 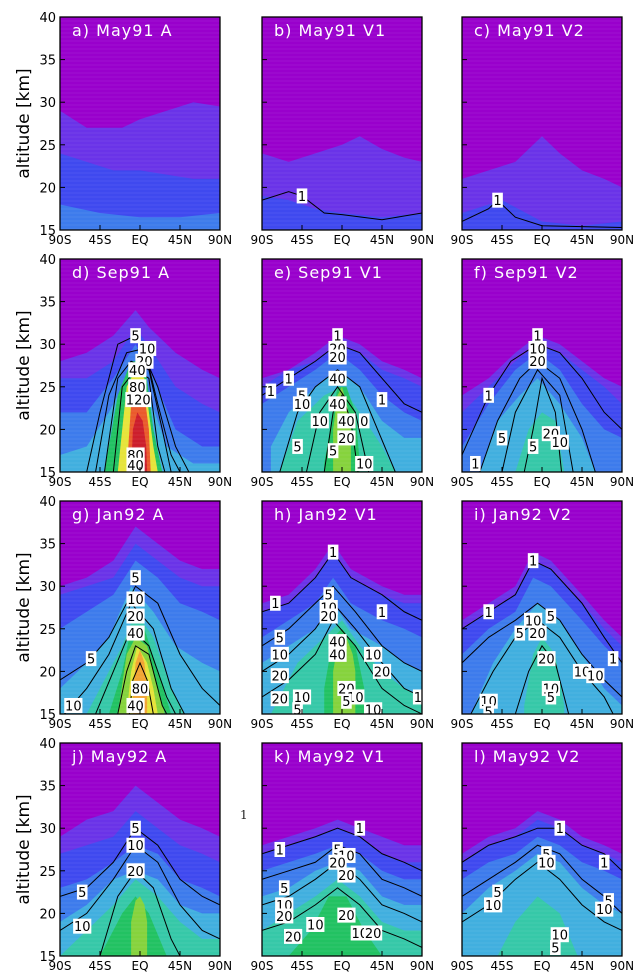 What do you see at coordinates (140, 217) in the screenshot?
I see `fill-band` at bounding box center [140, 217].